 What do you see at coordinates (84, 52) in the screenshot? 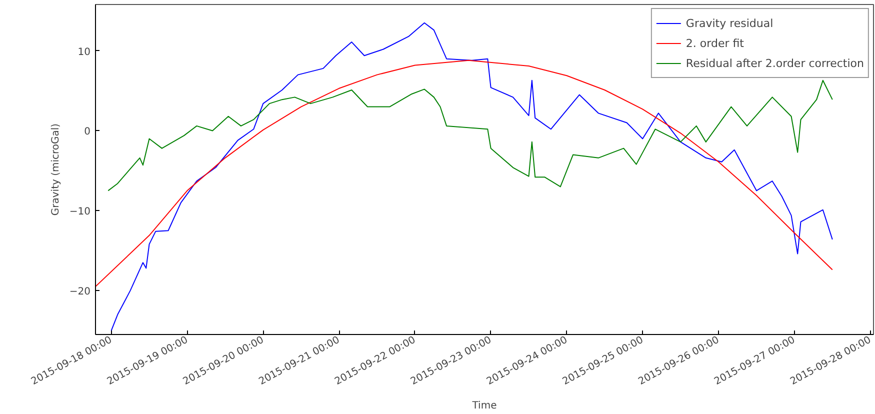
I see `y-tick-label: 10` at bounding box center [84, 52].